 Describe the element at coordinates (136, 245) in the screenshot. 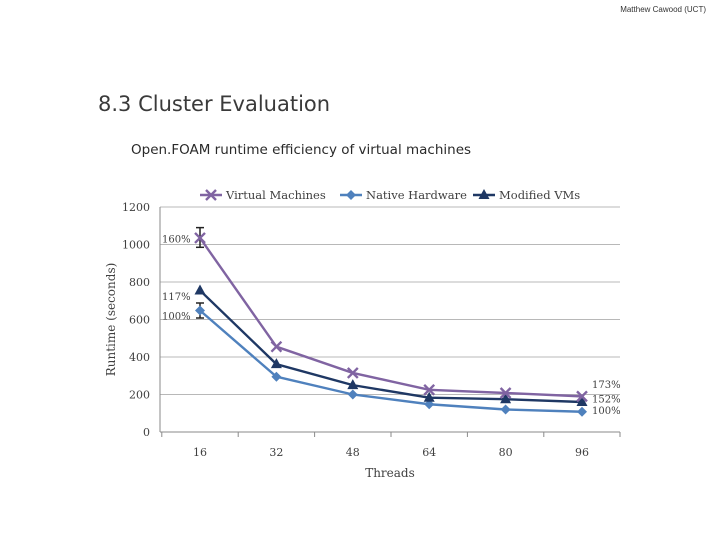

I see `y-tick-label: 1000` at that location.